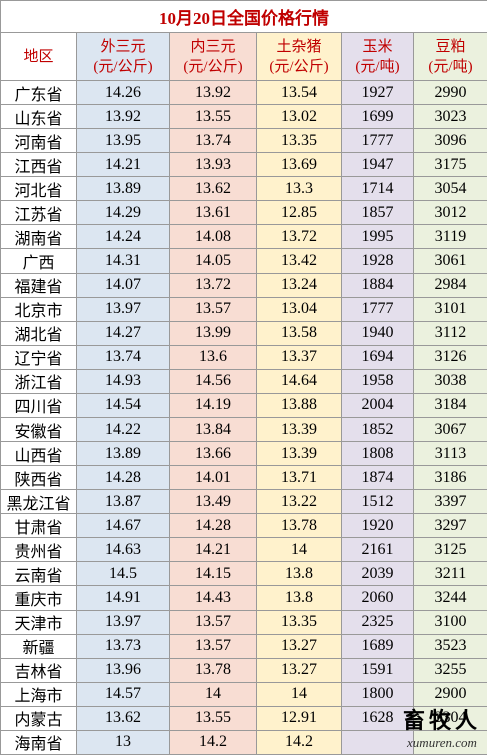 The width and height of the screenshot is (487, 755). I want to click on price-cell: 14.67, so click(123, 526).